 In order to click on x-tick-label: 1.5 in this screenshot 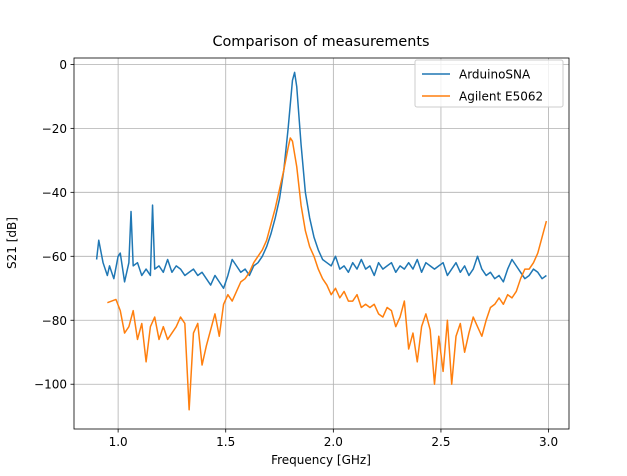, I will do `click(225, 442)`.